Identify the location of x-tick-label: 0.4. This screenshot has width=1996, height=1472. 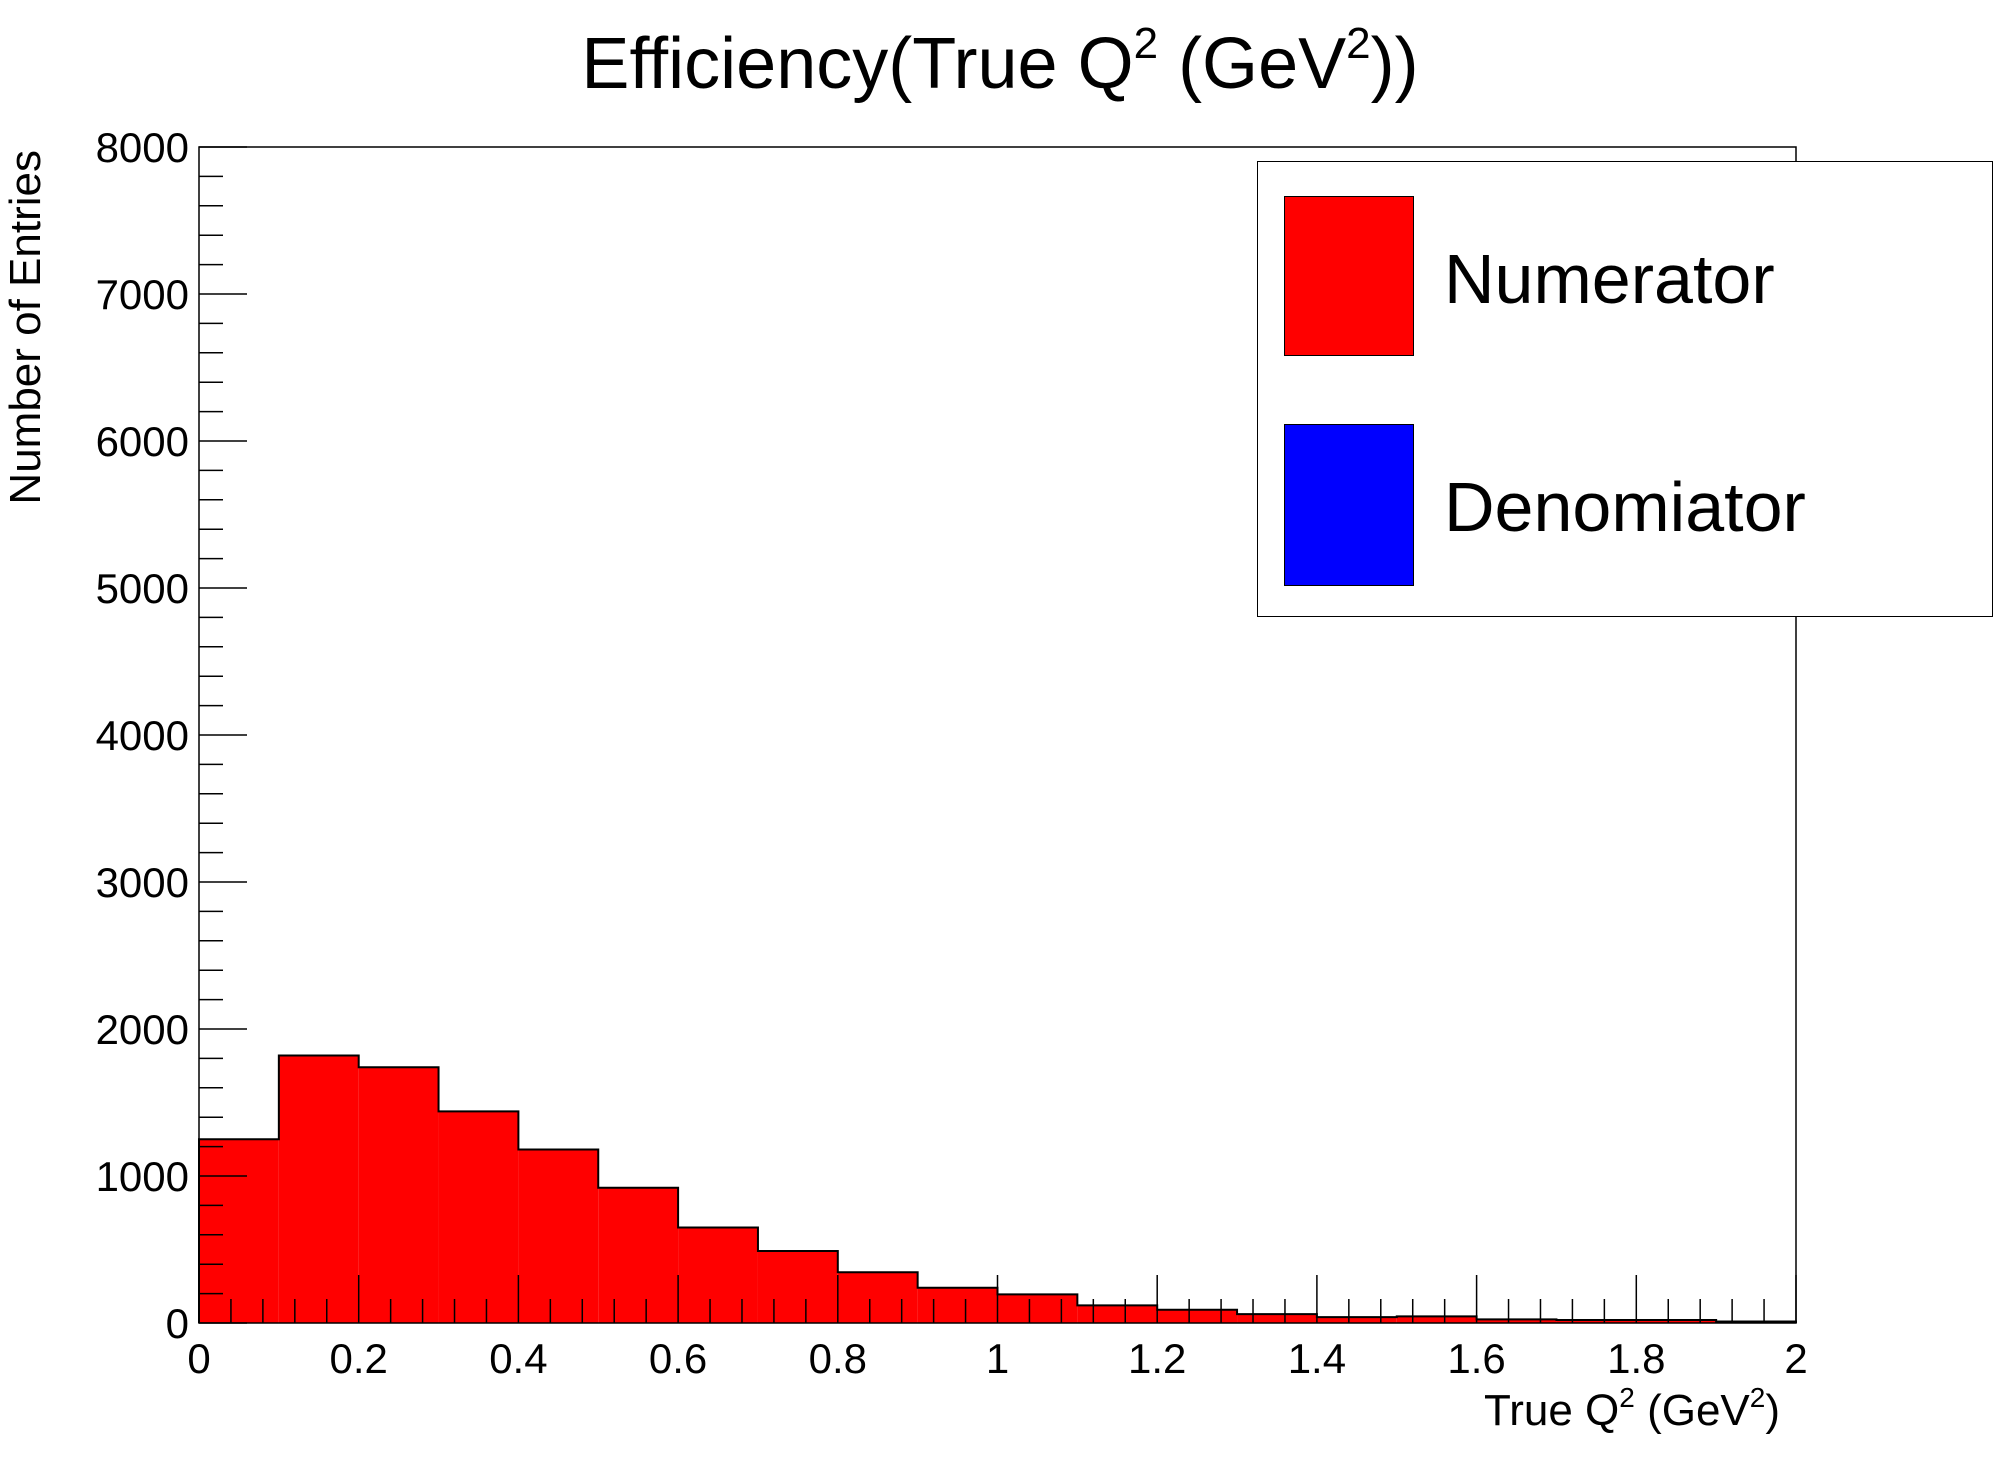
(518, 1358).